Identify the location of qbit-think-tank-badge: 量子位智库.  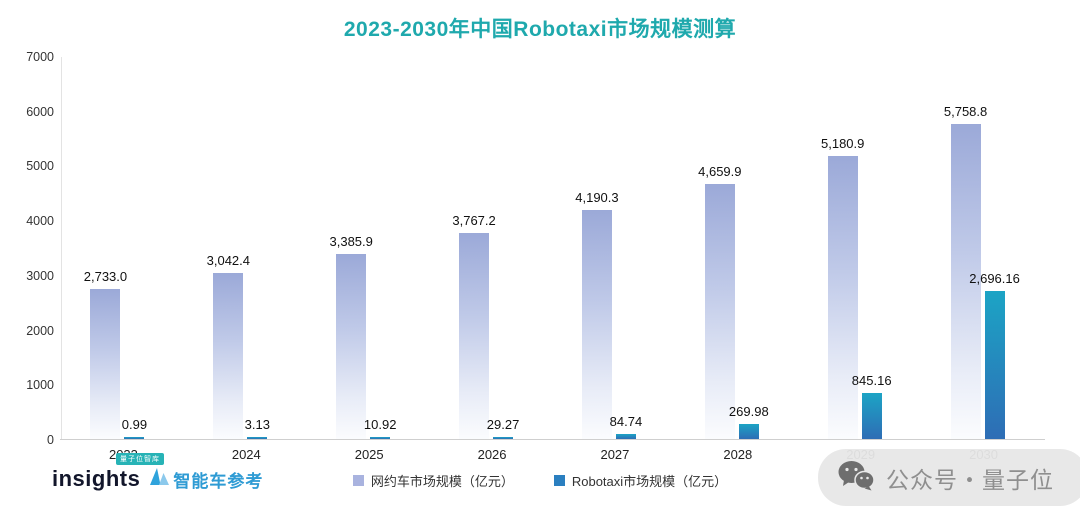
(140, 459).